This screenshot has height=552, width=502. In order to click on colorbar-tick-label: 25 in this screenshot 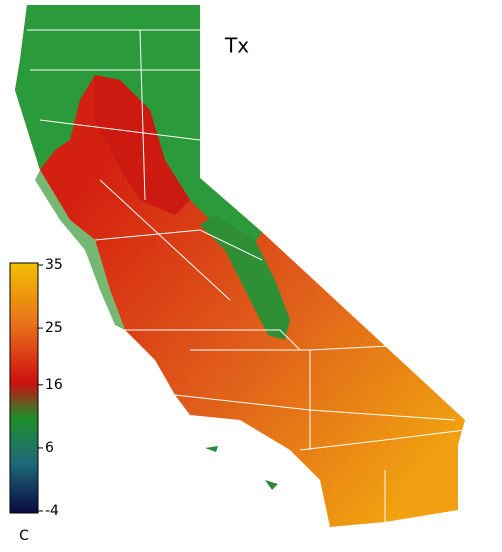, I will do `click(54, 328)`.